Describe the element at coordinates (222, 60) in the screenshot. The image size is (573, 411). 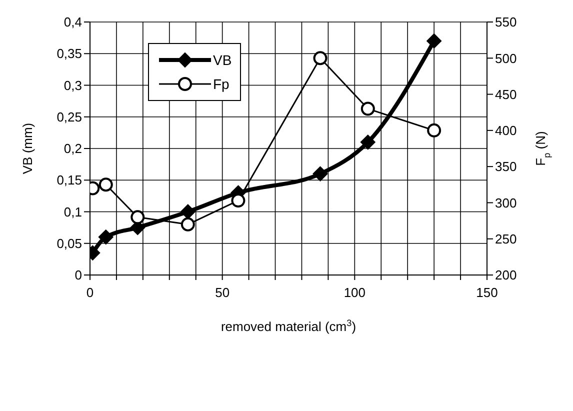
I see `legend-label: VB` at that location.